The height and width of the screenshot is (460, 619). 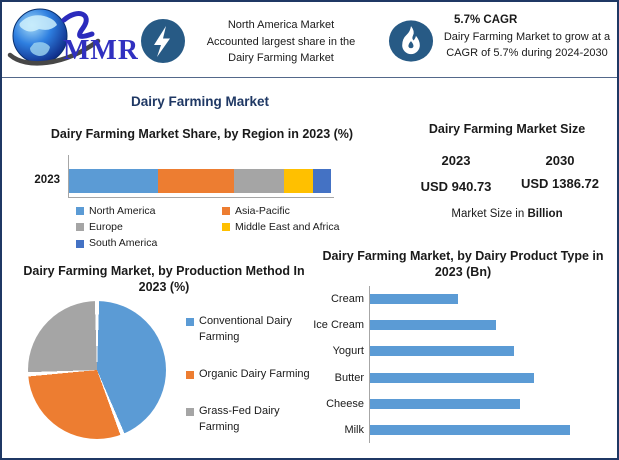 I want to click on legend-item-north-america: North America, so click(x=149, y=211).